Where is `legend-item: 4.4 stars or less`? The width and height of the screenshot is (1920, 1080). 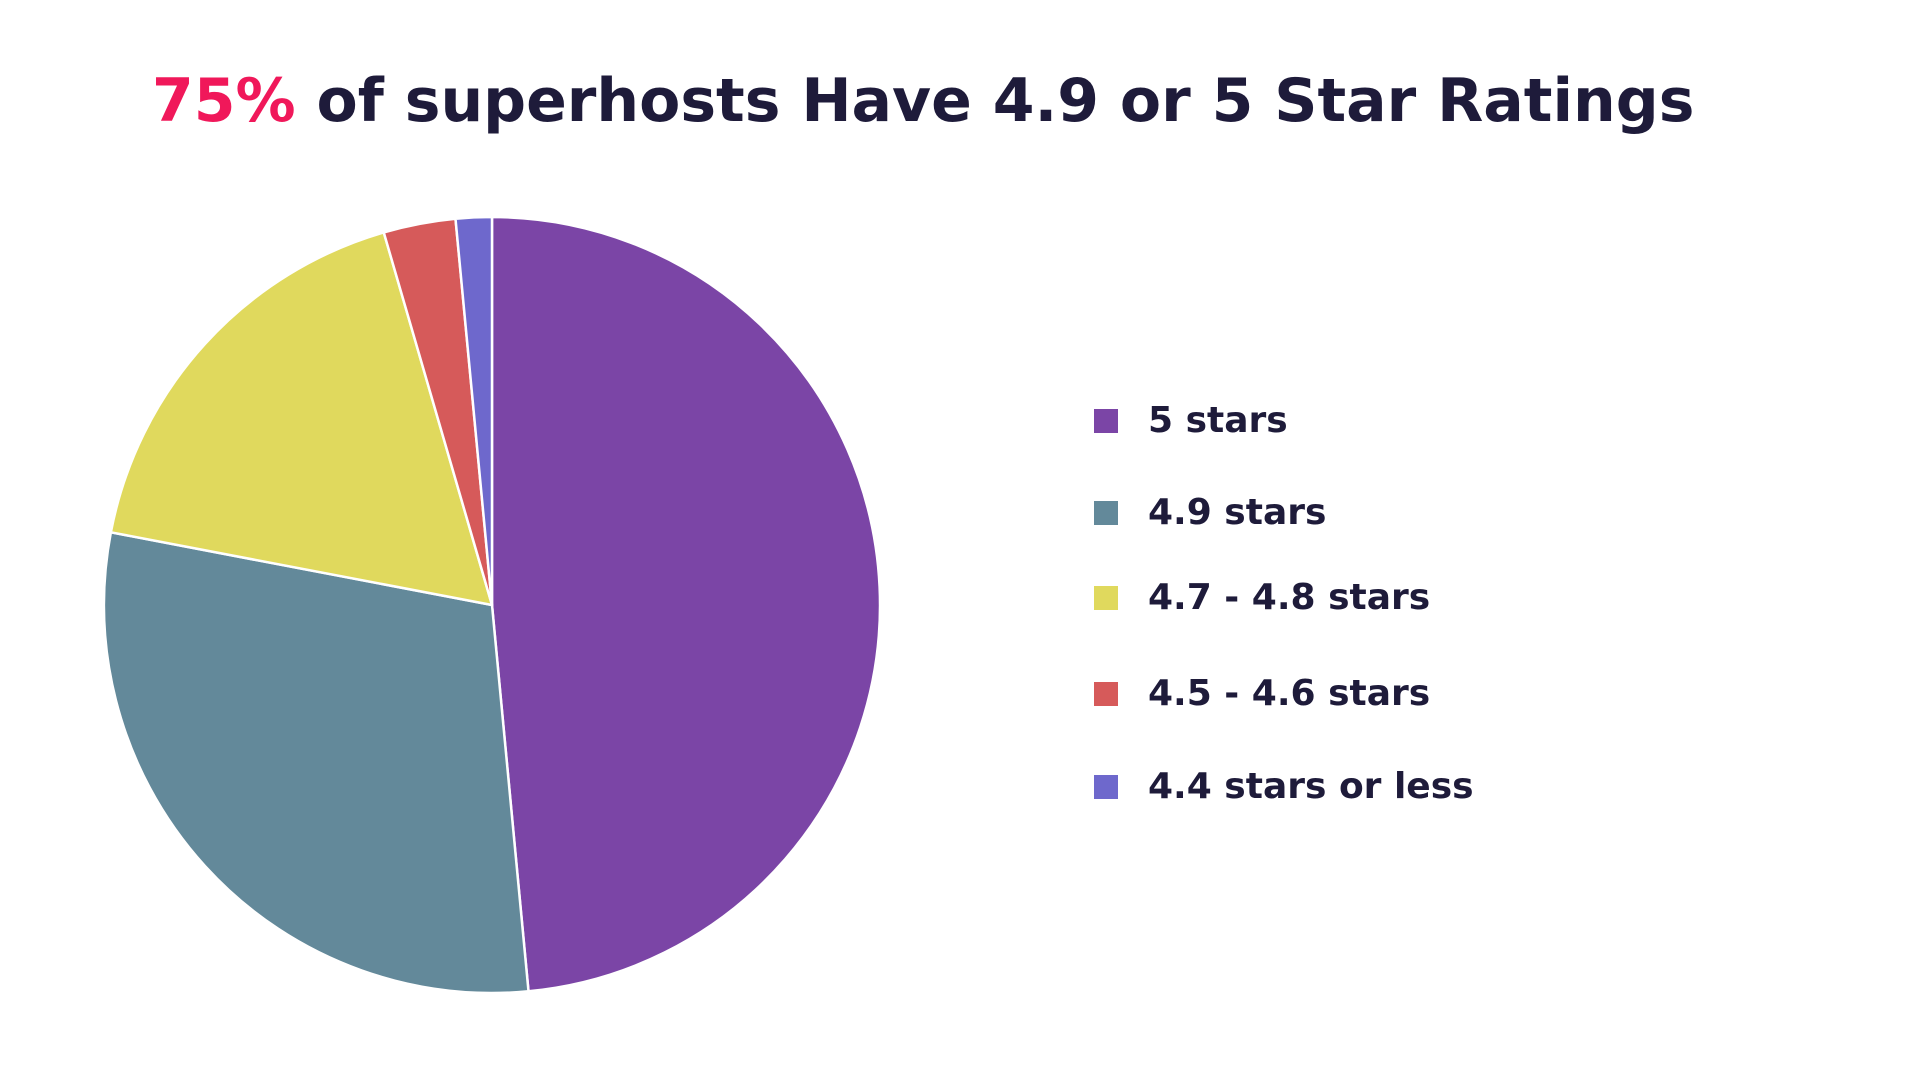 legend-item: 4.4 stars or less is located at coordinates (1284, 786).